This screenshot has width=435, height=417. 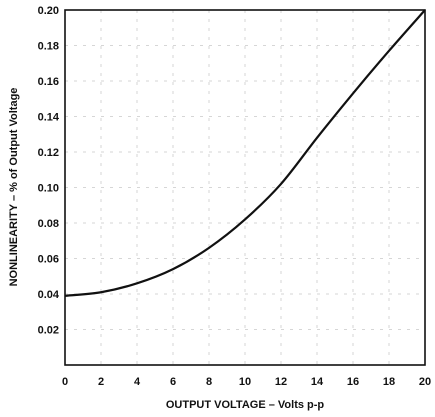 What do you see at coordinates (425, 382) in the screenshot?
I see `x-tick-label: 20` at bounding box center [425, 382].